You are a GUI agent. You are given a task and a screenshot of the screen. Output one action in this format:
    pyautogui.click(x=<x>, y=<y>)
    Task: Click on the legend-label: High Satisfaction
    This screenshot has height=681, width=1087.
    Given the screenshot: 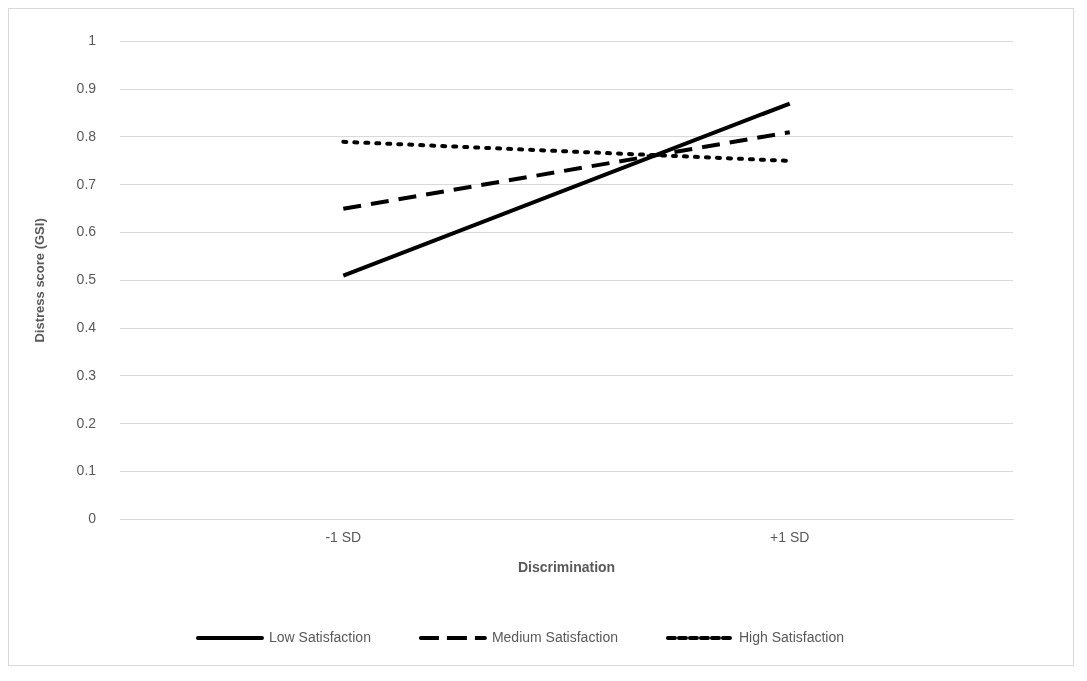 What is the action you would take?
    pyautogui.click(x=791, y=636)
    